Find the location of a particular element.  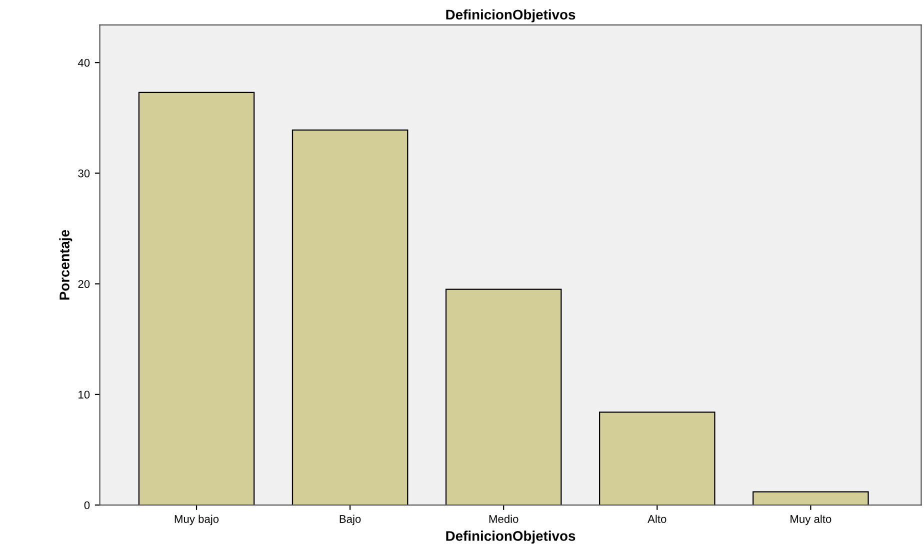

x-tick-label: Alto is located at coordinates (657, 518).